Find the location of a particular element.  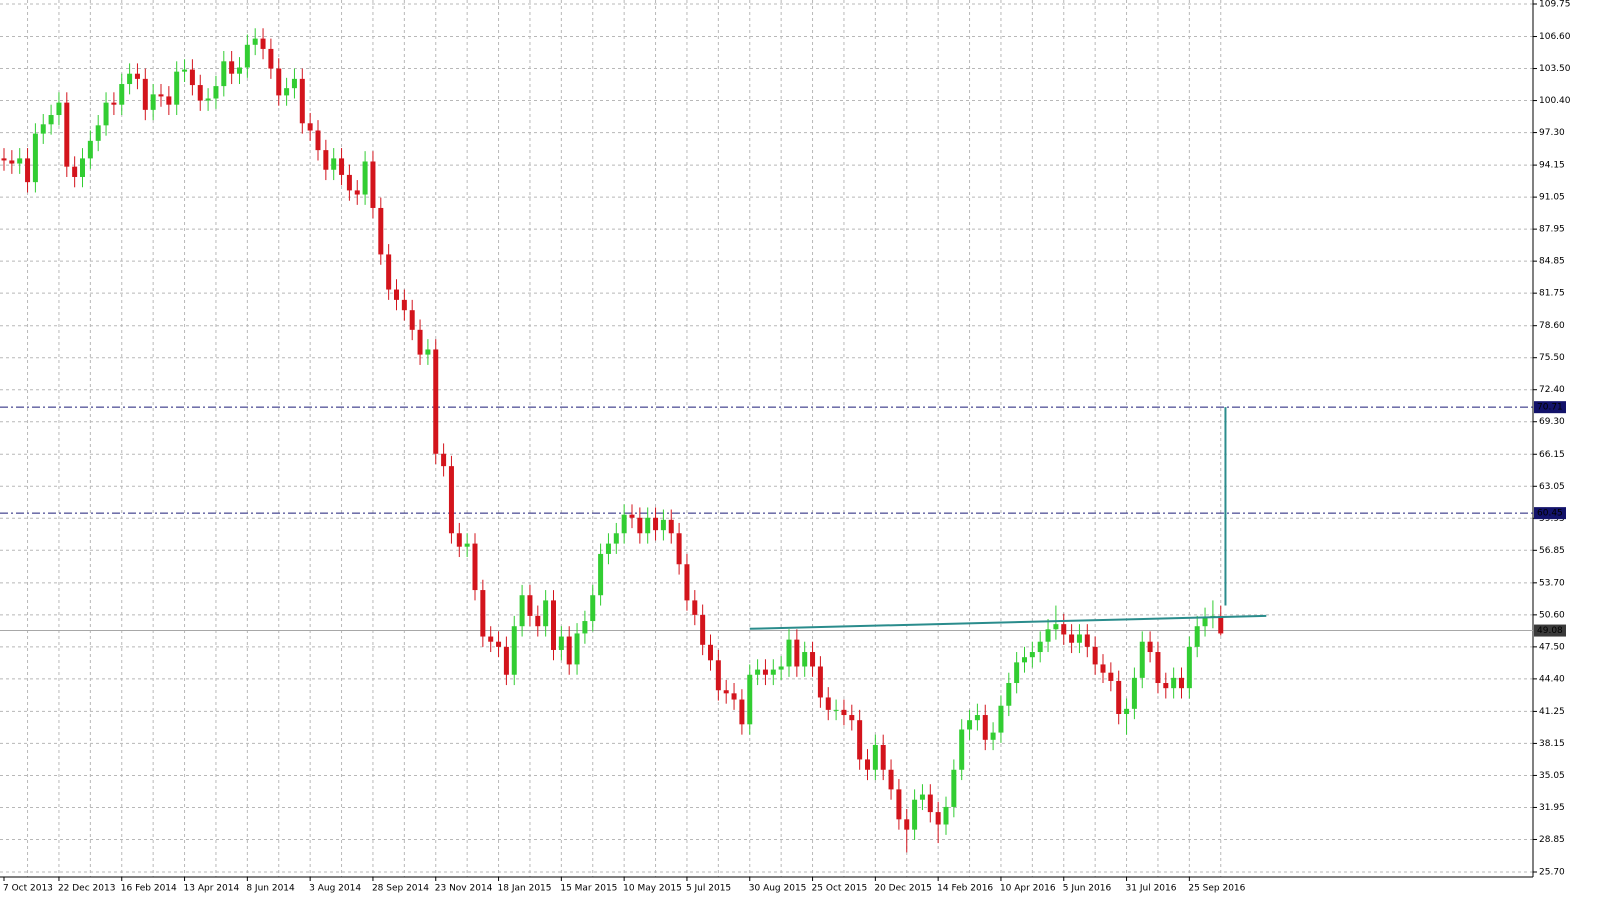

x-tick-label: 14 Feb 2016 is located at coordinates (965, 889).